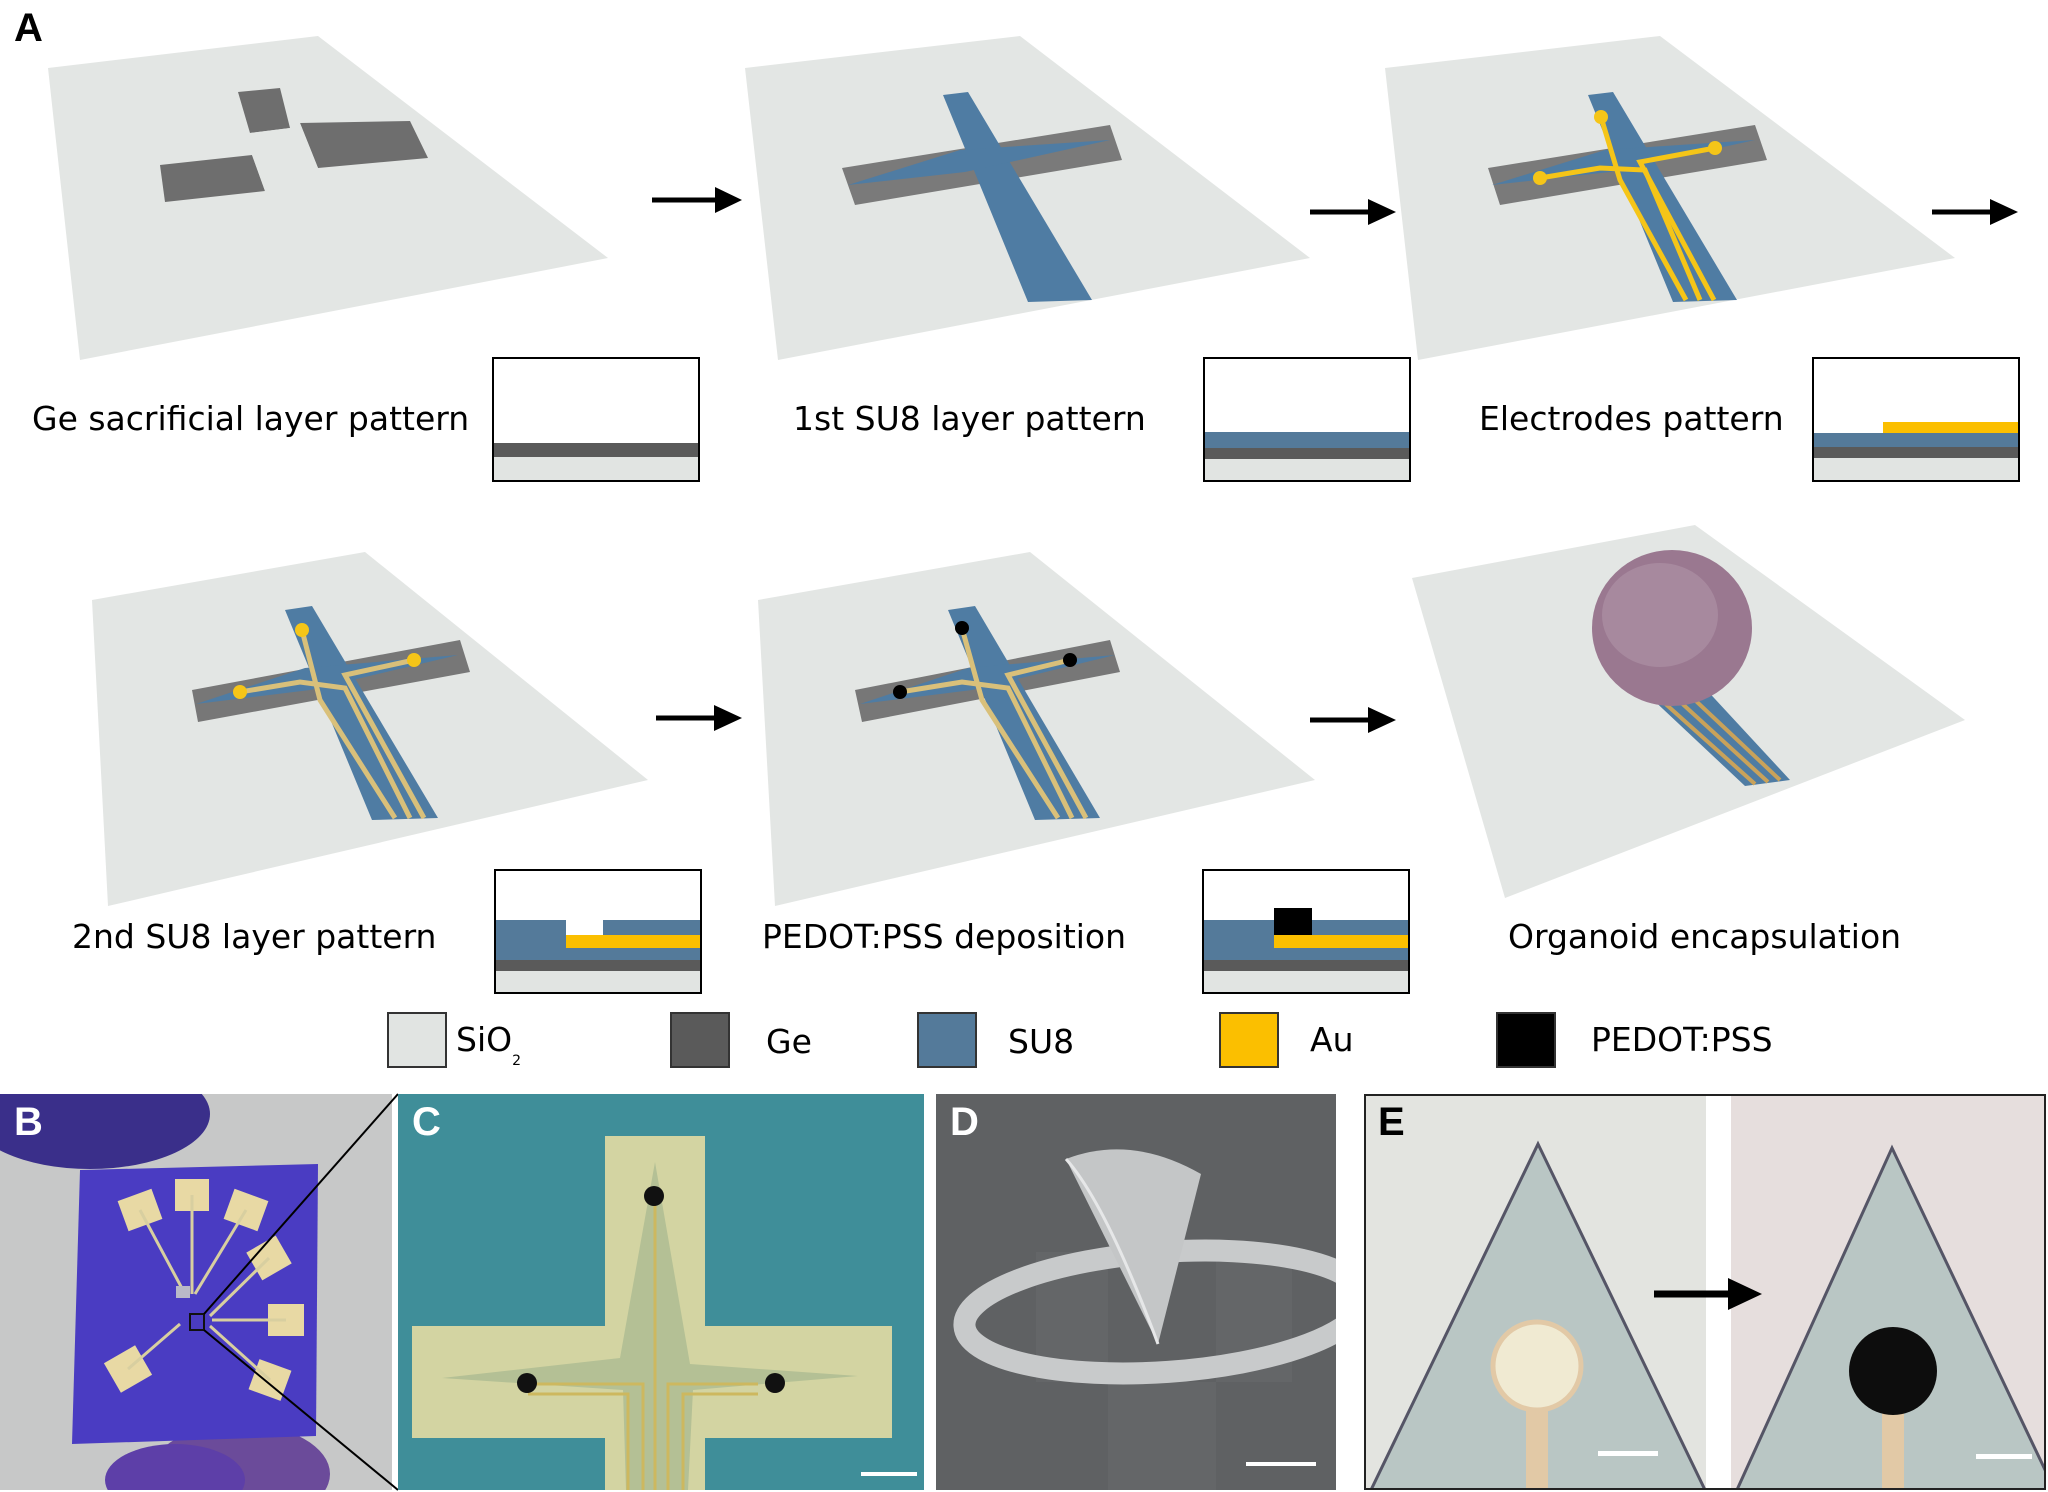  I want to click on legend-label-au: Au, so click(1332, 1039).